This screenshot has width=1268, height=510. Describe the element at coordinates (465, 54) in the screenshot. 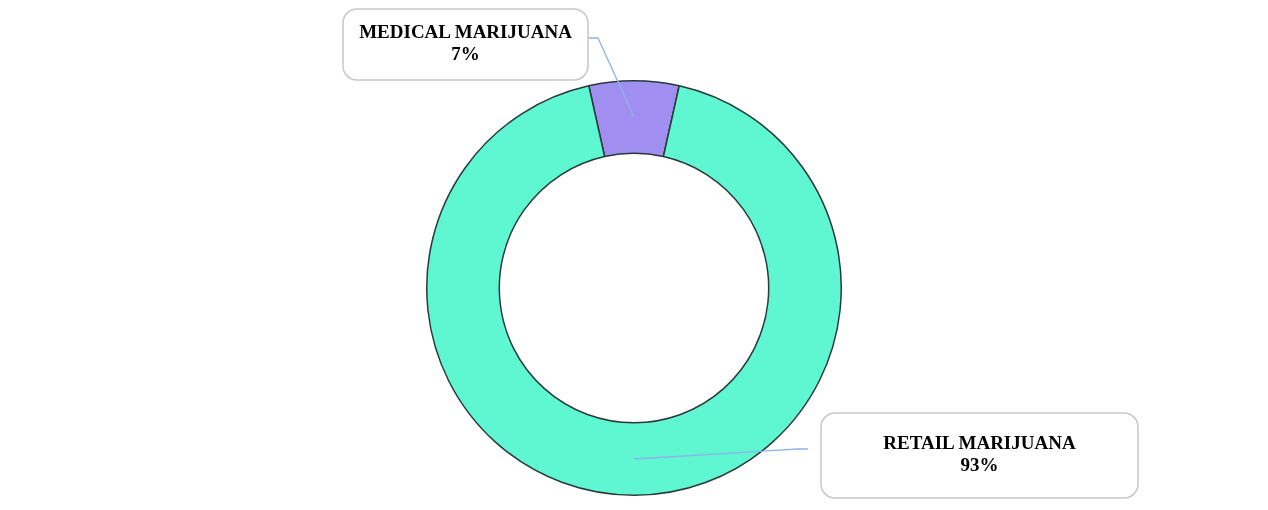

I see `data-label: 7%` at that location.